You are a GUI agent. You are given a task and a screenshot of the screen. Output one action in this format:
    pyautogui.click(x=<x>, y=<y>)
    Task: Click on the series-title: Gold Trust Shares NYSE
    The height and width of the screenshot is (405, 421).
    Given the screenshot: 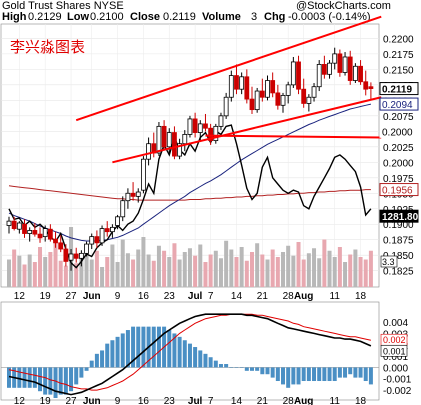 What is the action you would take?
    pyautogui.click(x=63, y=6)
    